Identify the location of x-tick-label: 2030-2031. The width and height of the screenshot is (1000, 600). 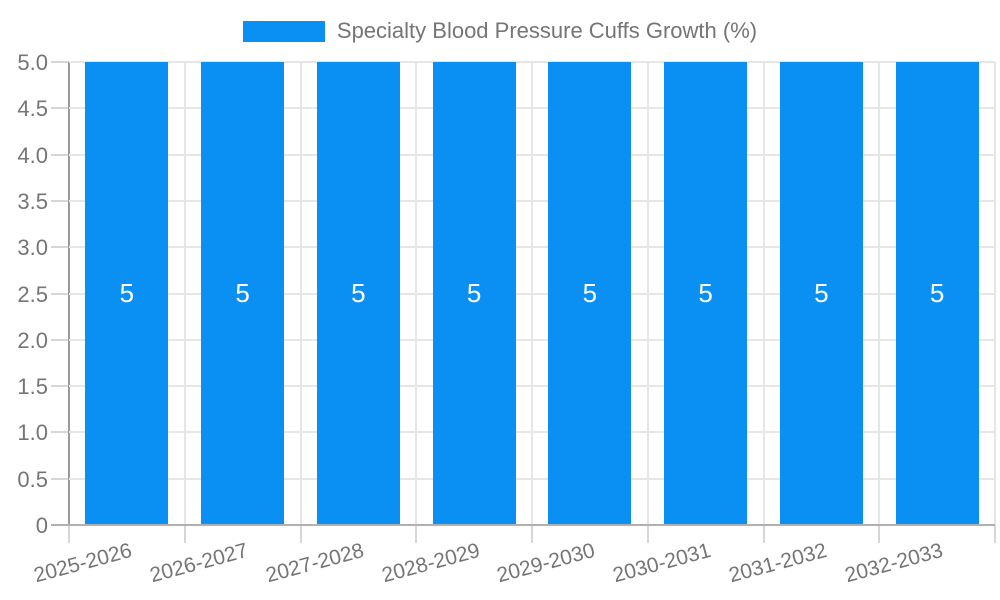
(662, 563).